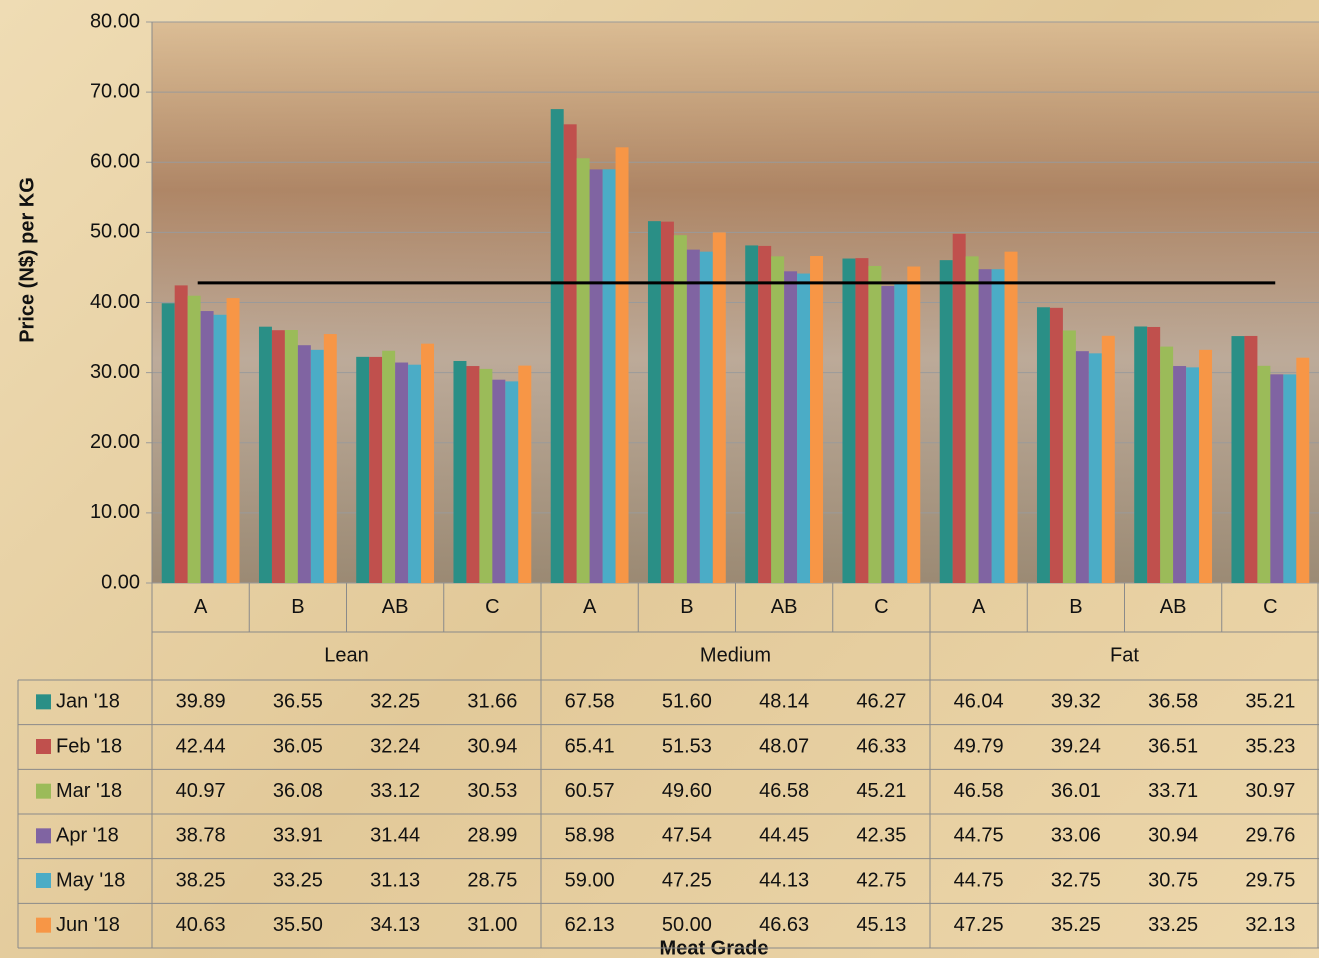 The image size is (1319, 958). What do you see at coordinates (201, 702) in the screenshot?
I see `table-cell: 39.89` at bounding box center [201, 702].